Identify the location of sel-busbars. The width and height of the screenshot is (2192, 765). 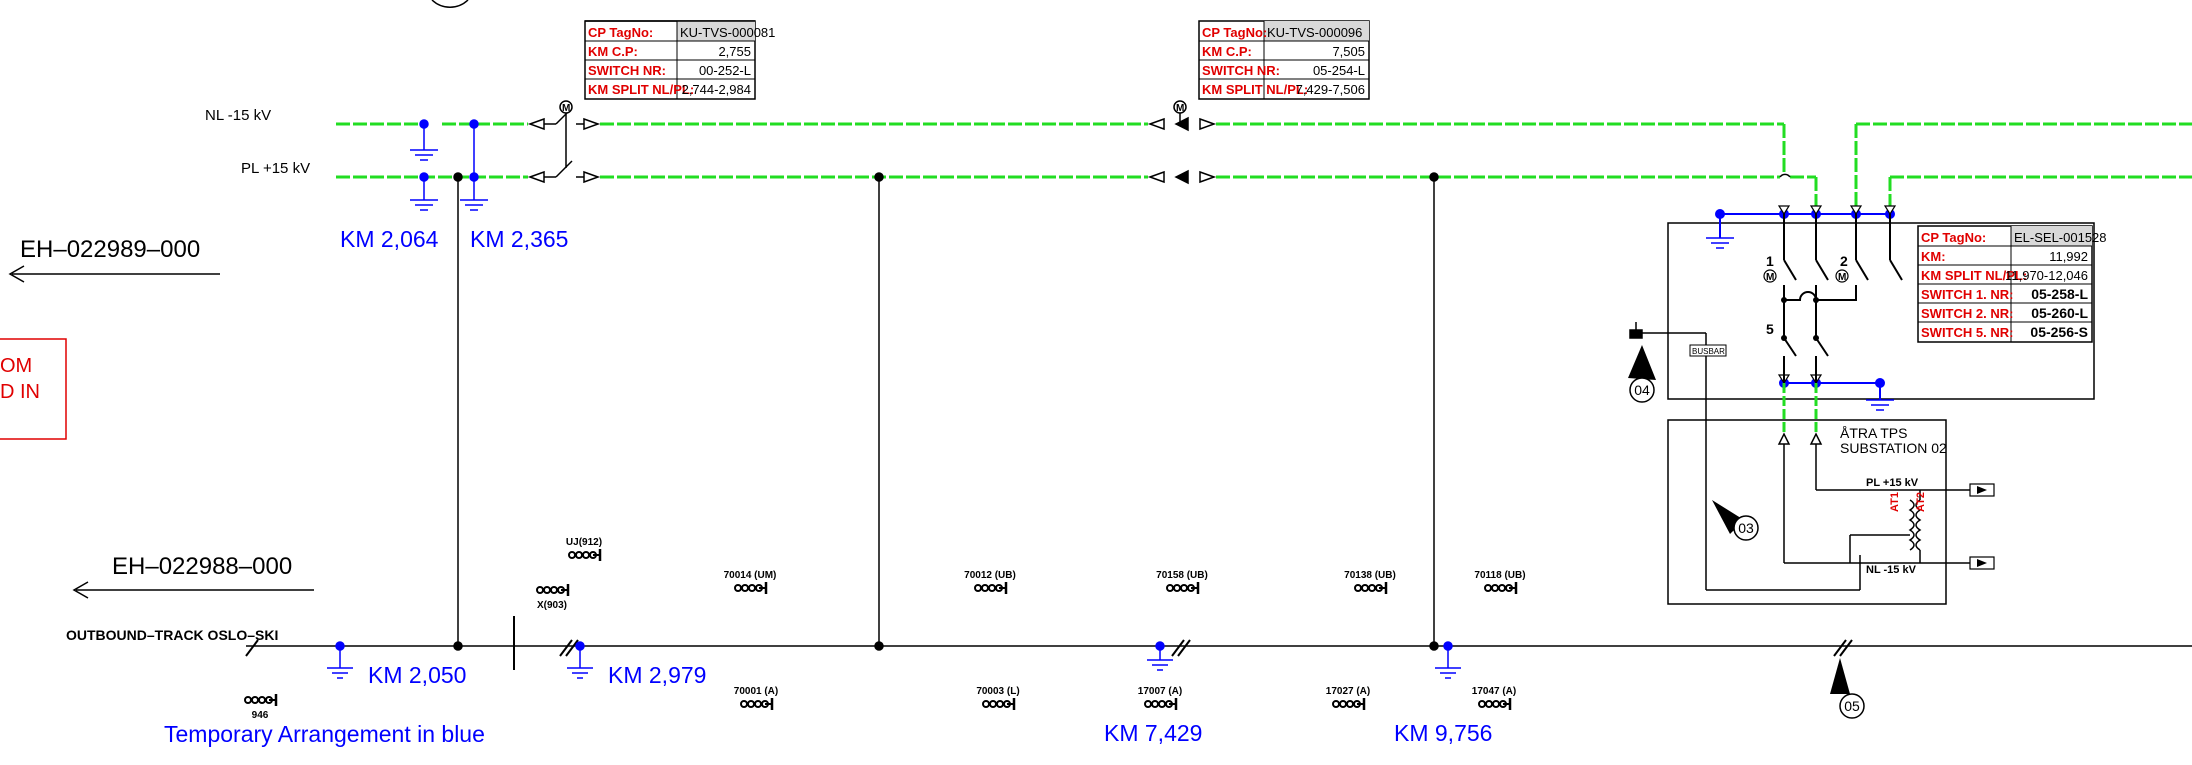
(1805, 304).